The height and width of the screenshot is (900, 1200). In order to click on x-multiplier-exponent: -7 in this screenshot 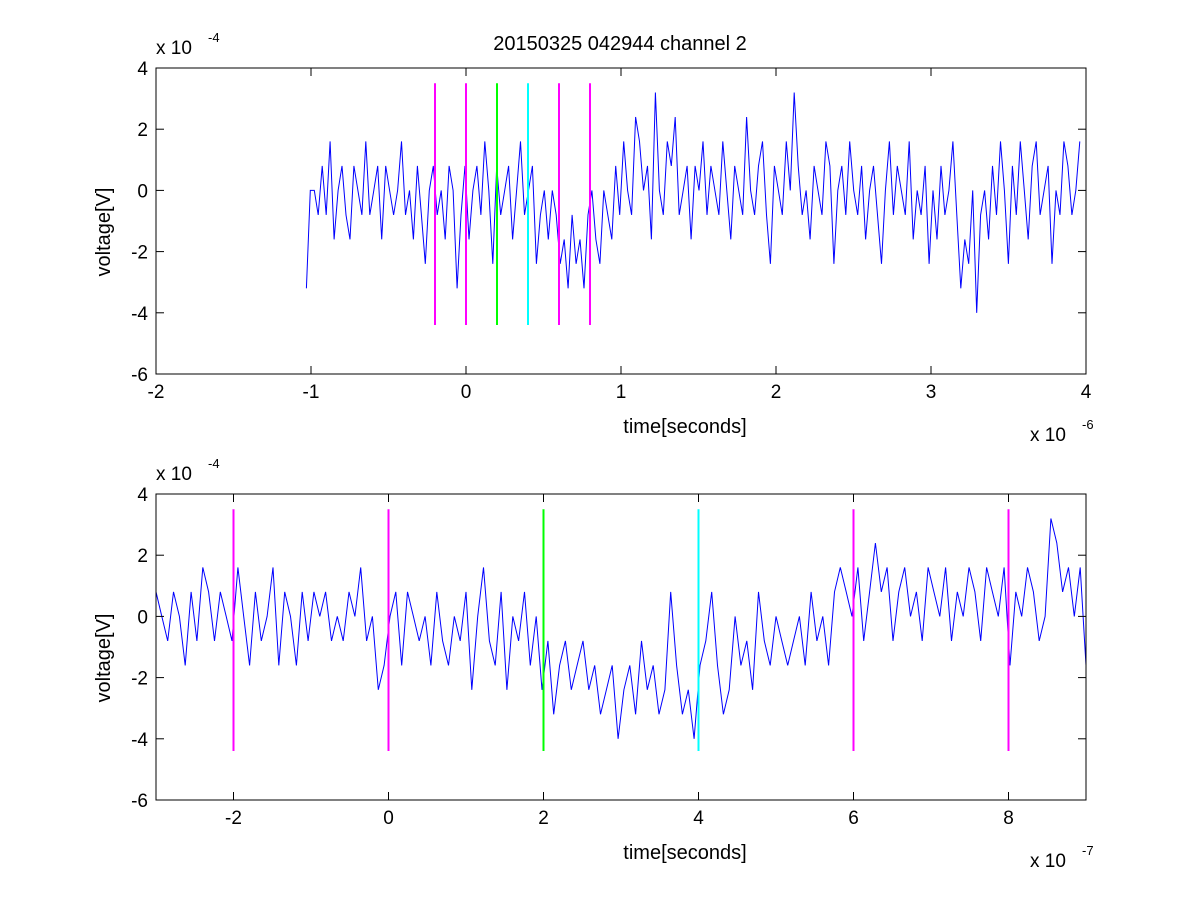, I will do `click(1088, 850)`.